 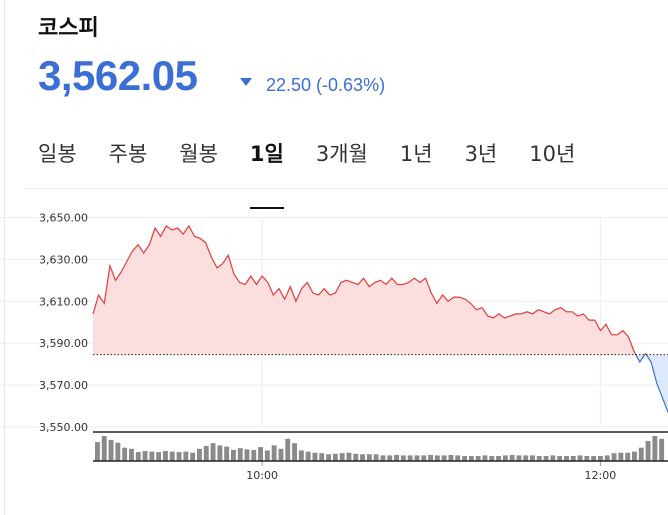 What do you see at coordinates (63, 343) in the screenshot?
I see `y-tick-label: 3,590.00` at bounding box center [63, 343].